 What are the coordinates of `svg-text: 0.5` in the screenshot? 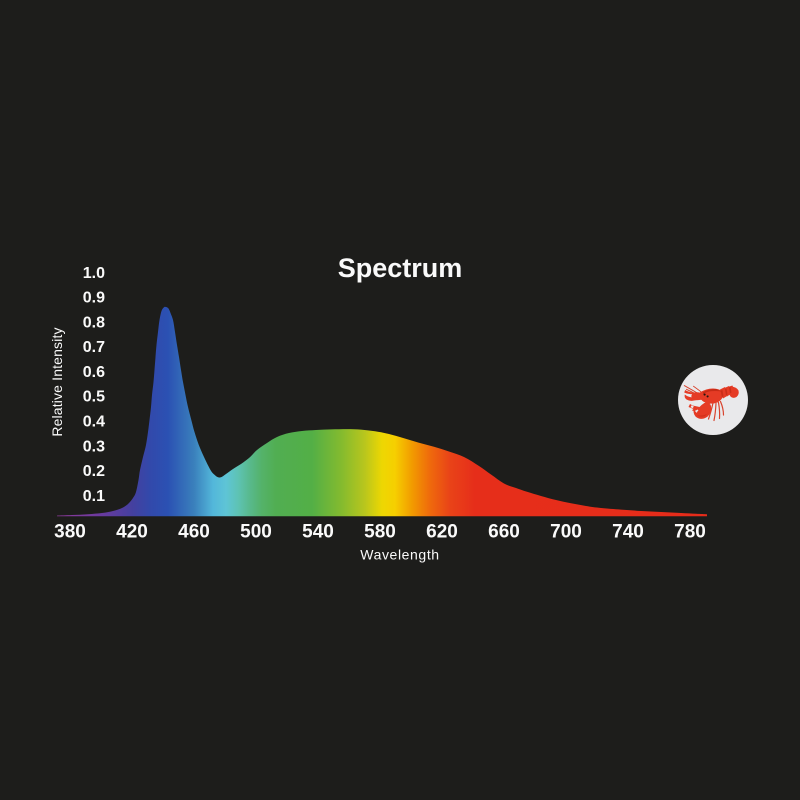 It's located at (94, 397).